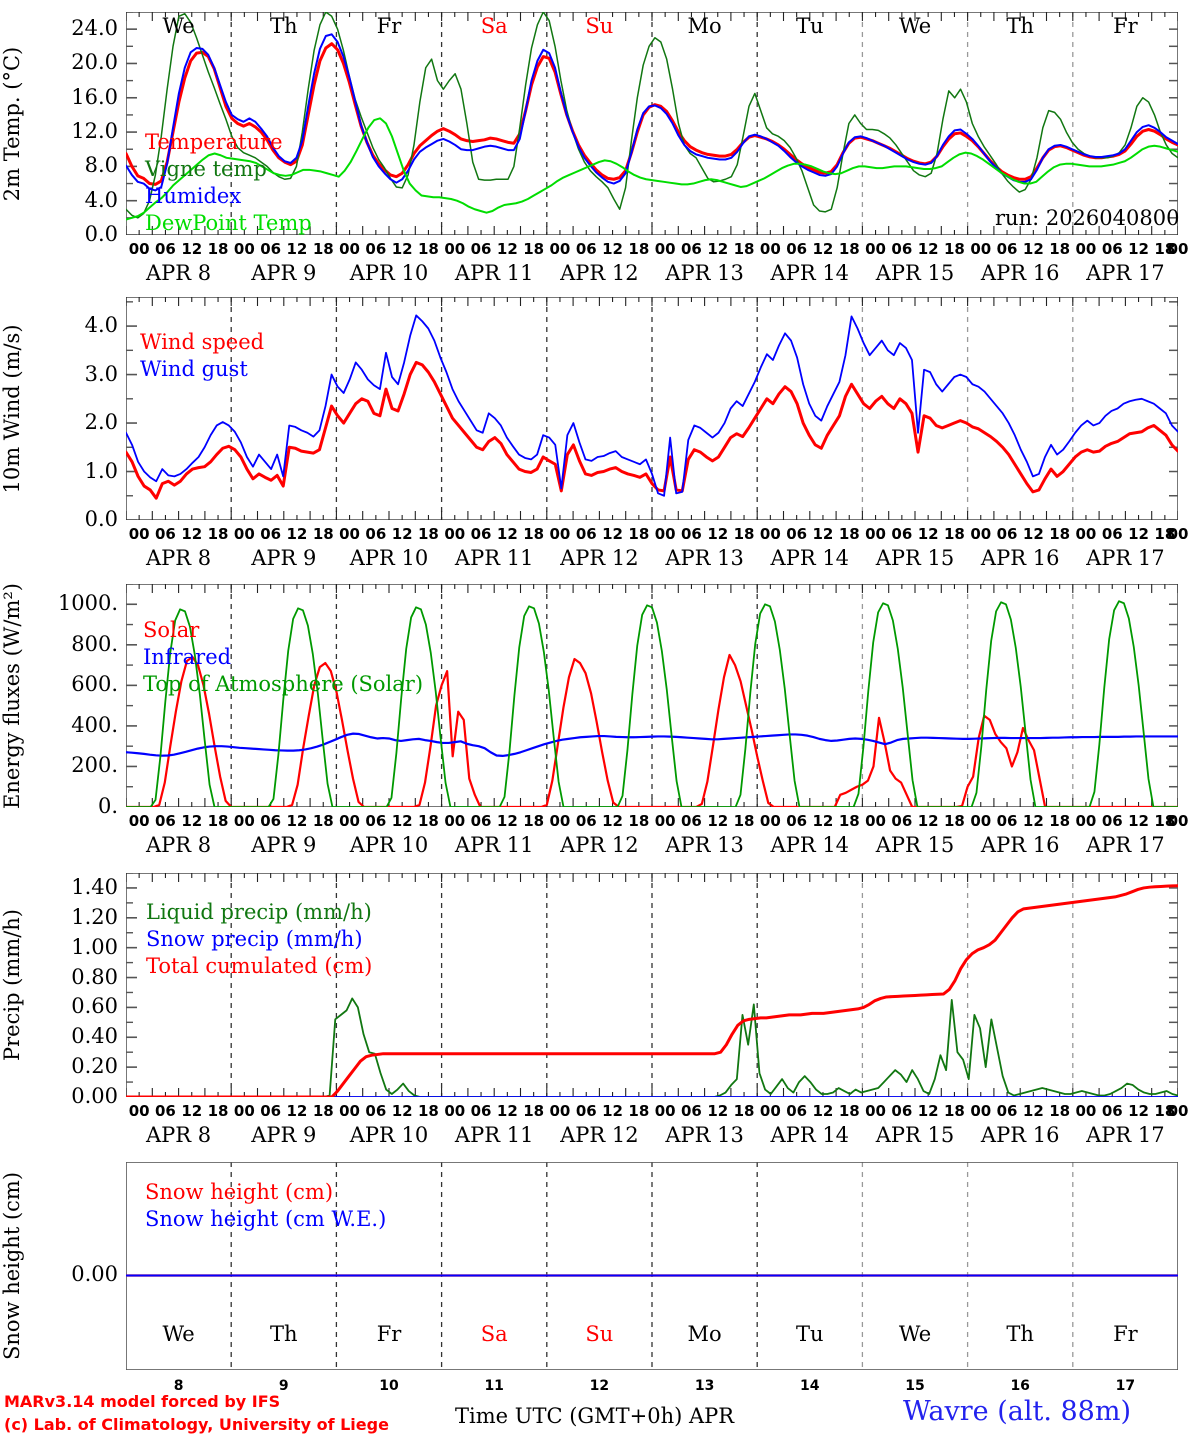 The width and height of the screenshot is (1194, 1440). I want to click on day-name-label-bottom: Tu, so click(810, 1334).